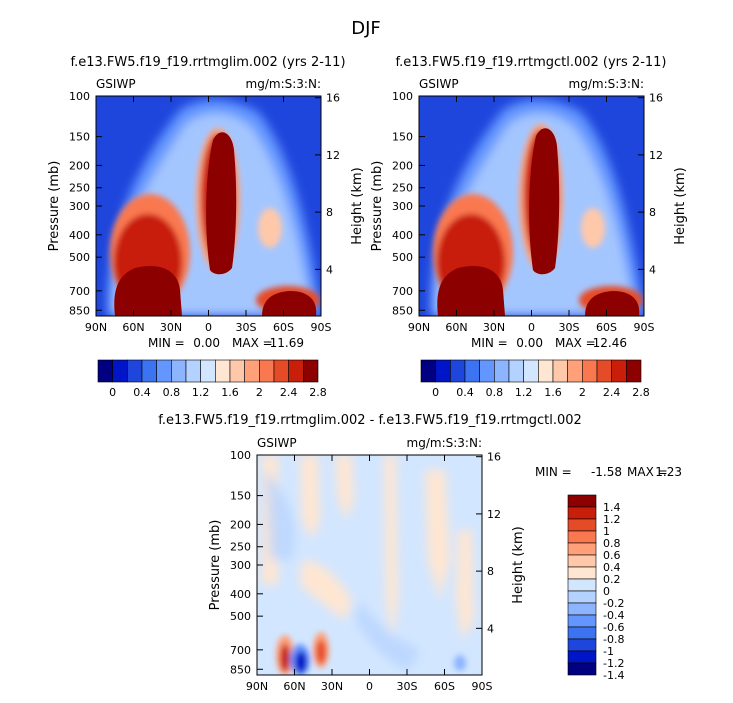 The image size is (733, 703). I want to click on panel-2-max-label: MAX =, so click(575, 343).